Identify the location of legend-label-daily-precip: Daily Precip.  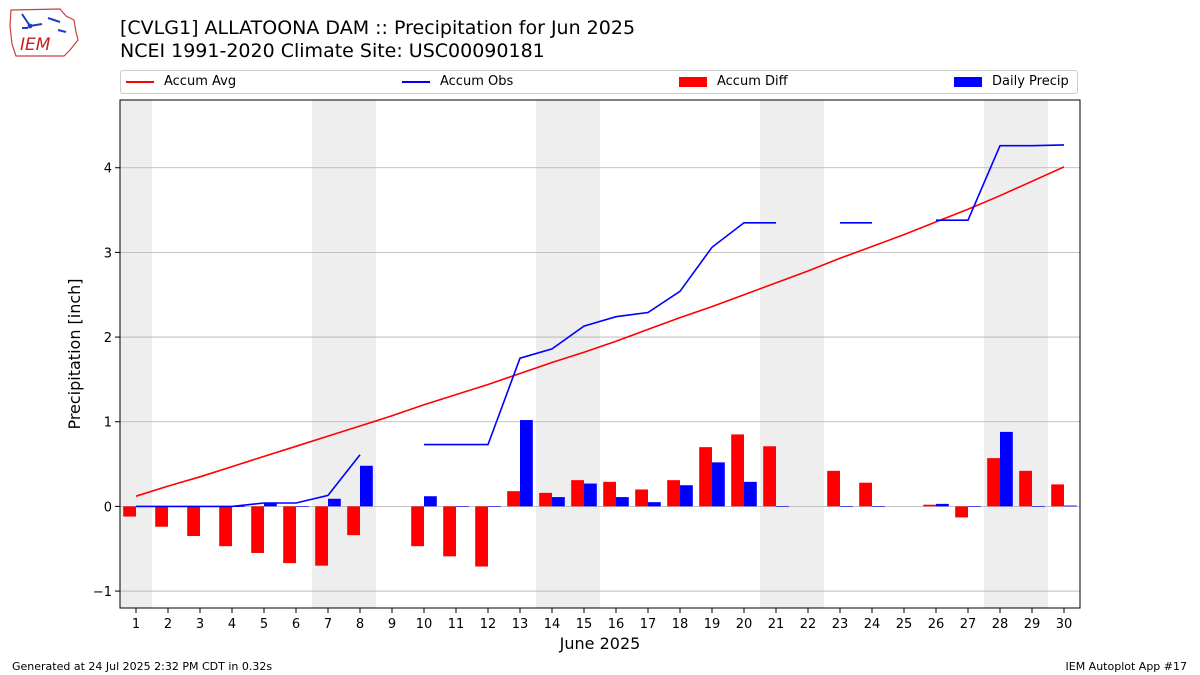
(1030, 81).